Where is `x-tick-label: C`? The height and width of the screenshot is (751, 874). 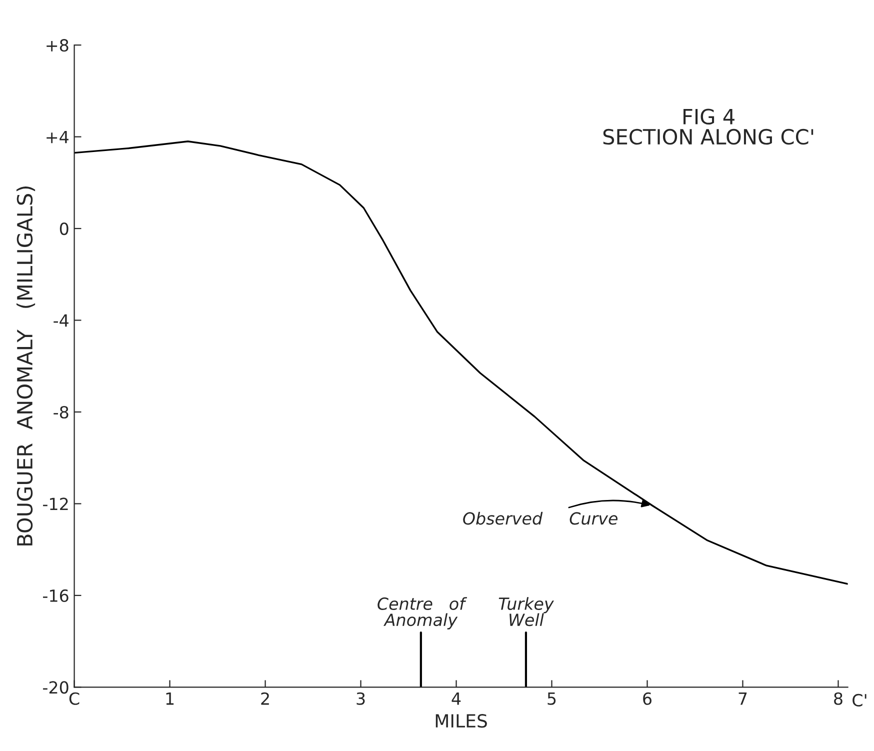 x-tick-label: C is located at coordinates (74, 698).